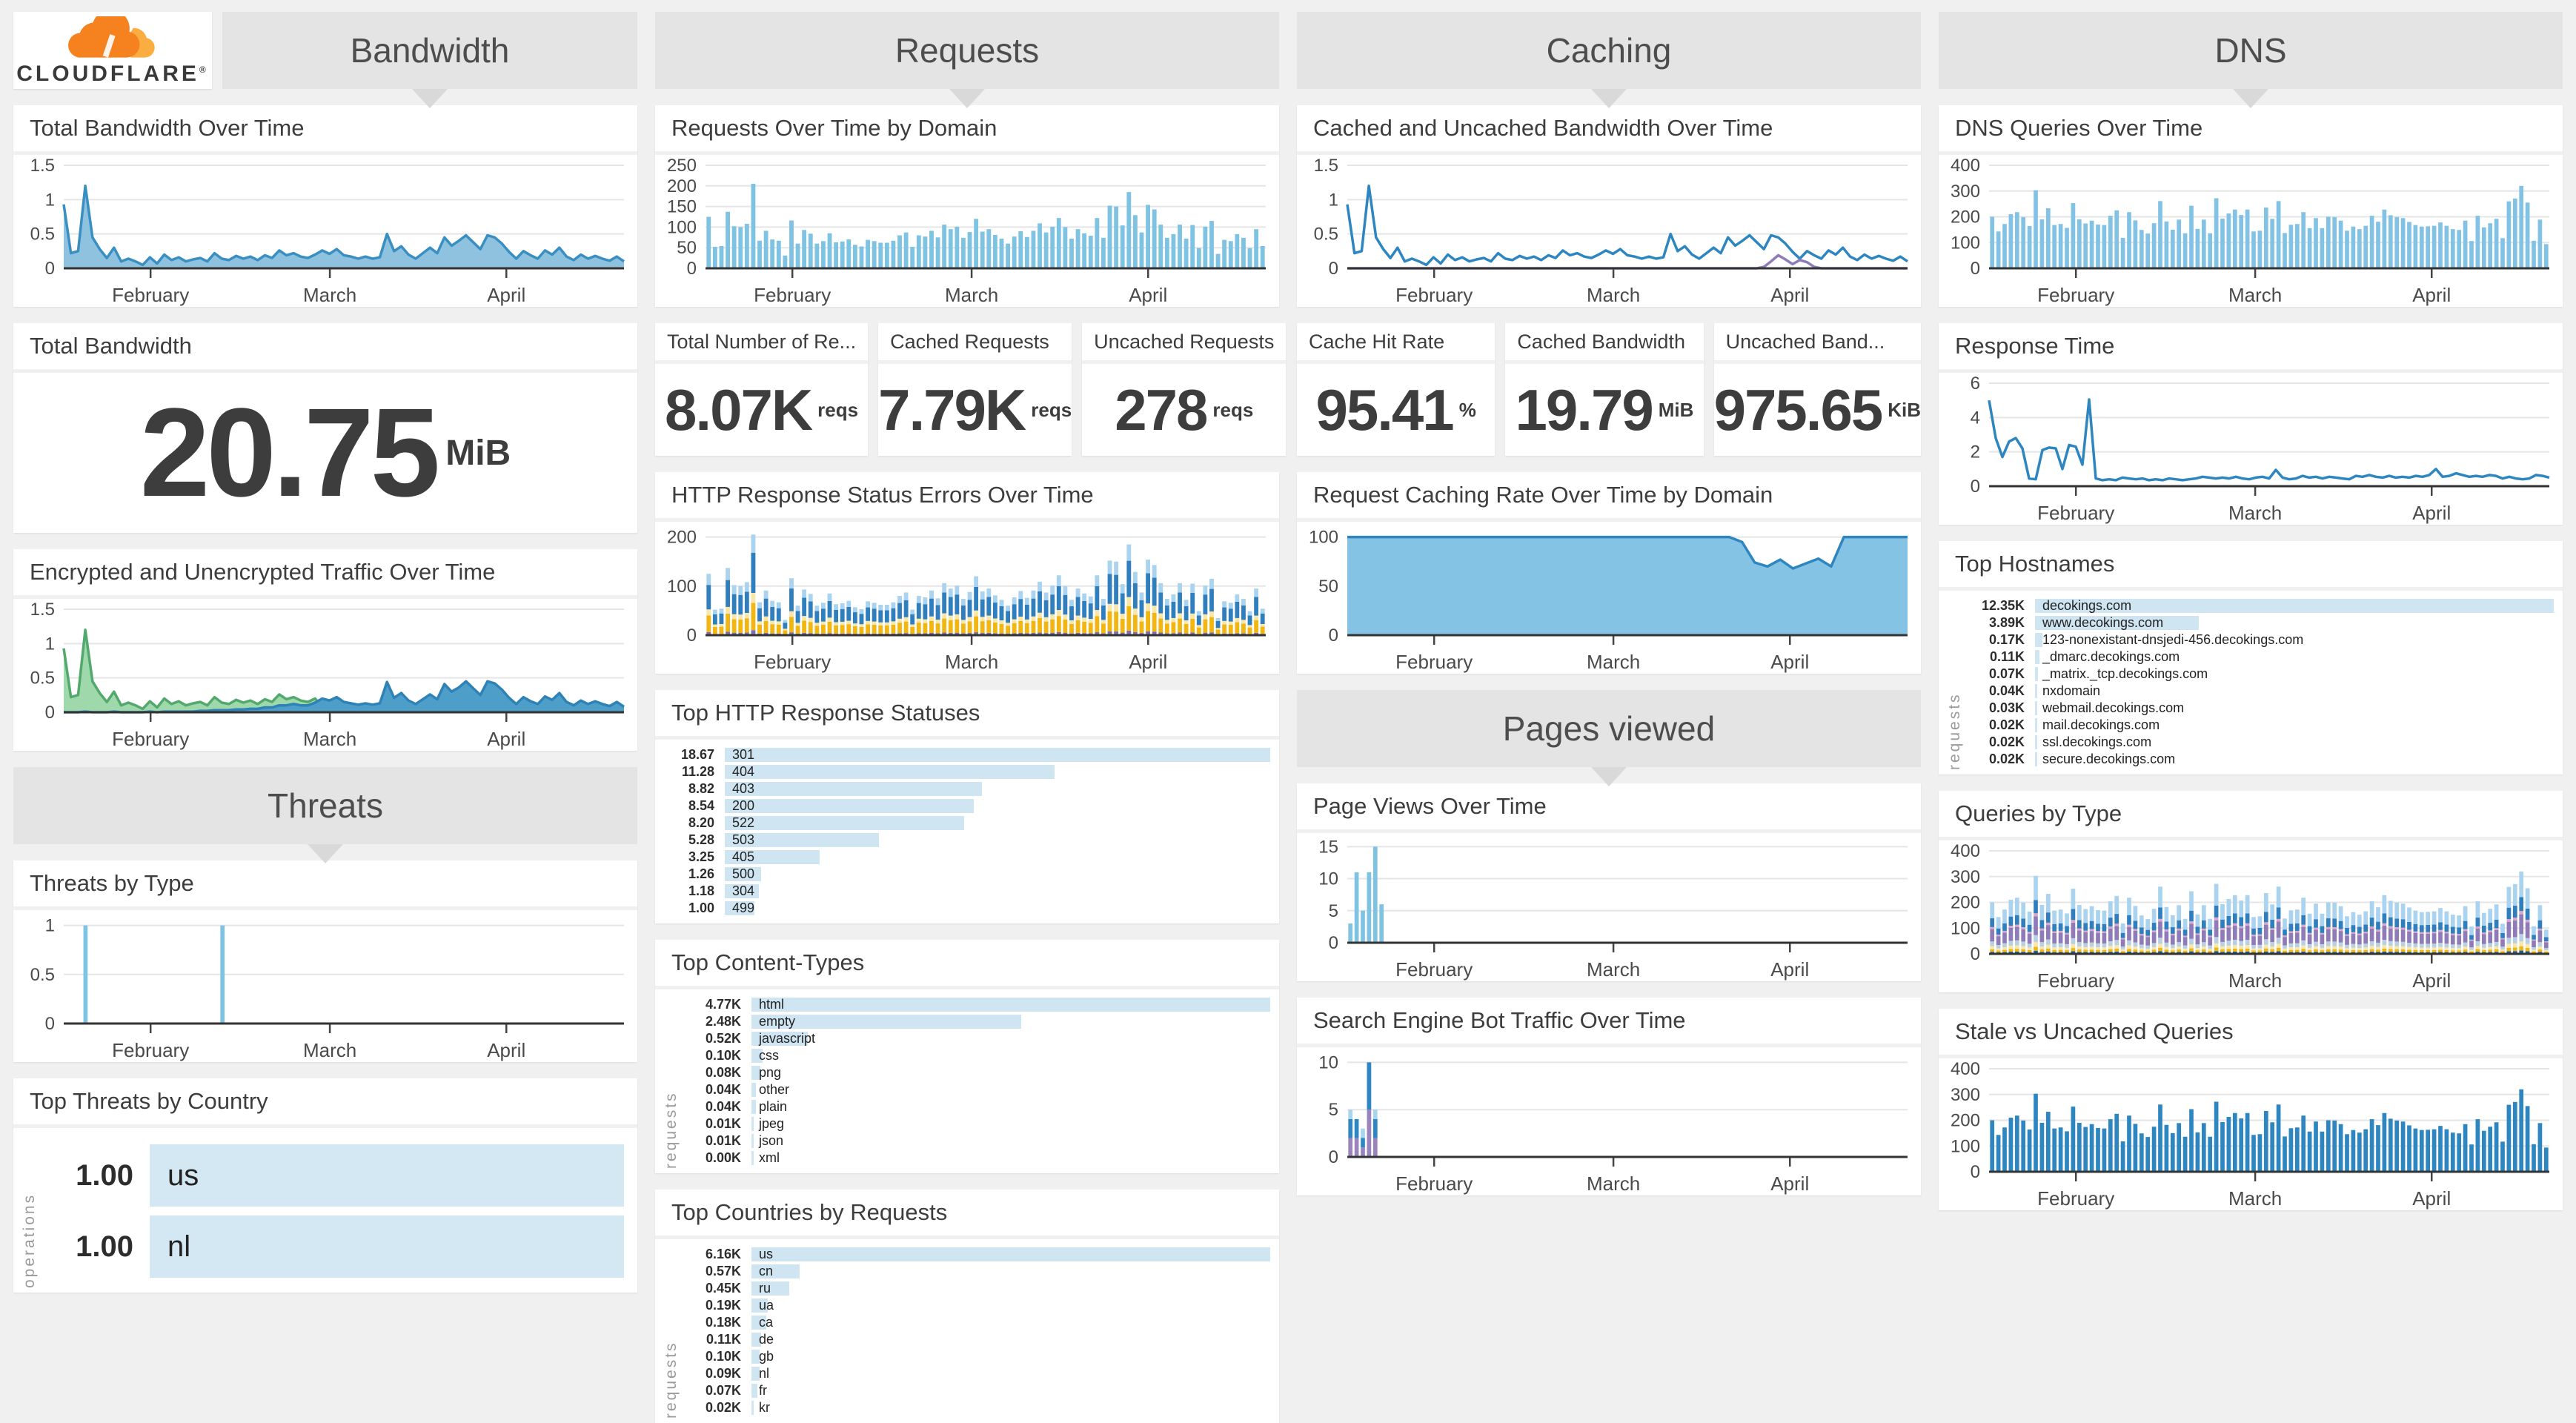 This screenshot has width=2576, height=1423. What do you see at coordinates (338, 1246) in the screenshot?
I see `list-row: 1.00 nl` at bounding box center [338, 1246].